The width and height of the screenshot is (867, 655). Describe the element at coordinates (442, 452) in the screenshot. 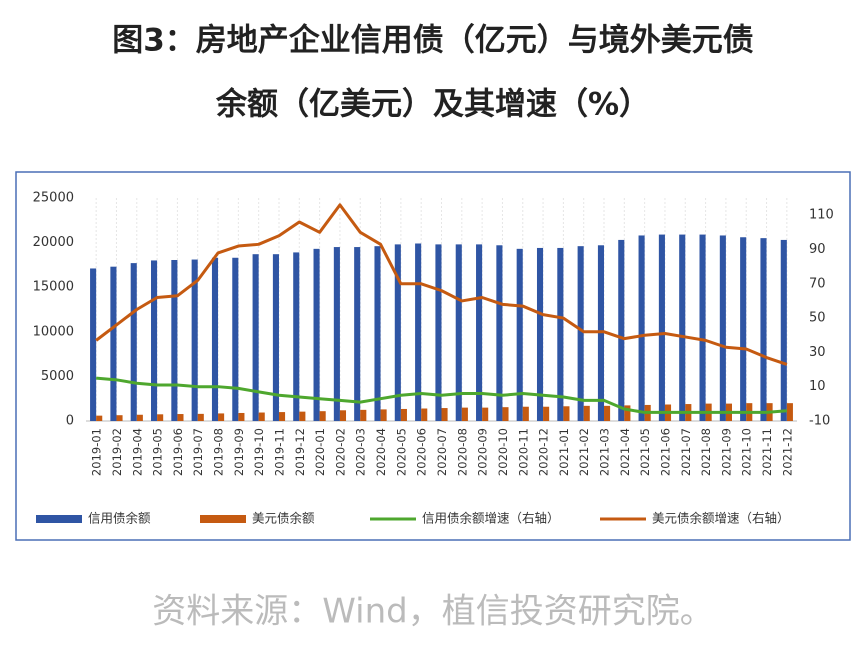

I see `x-tick-label: 2020-07` at that location.